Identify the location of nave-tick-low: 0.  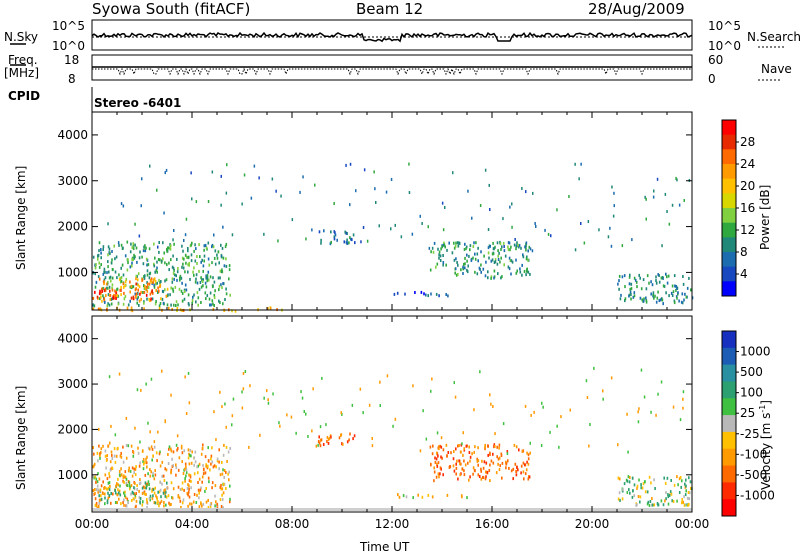
(712, 79).